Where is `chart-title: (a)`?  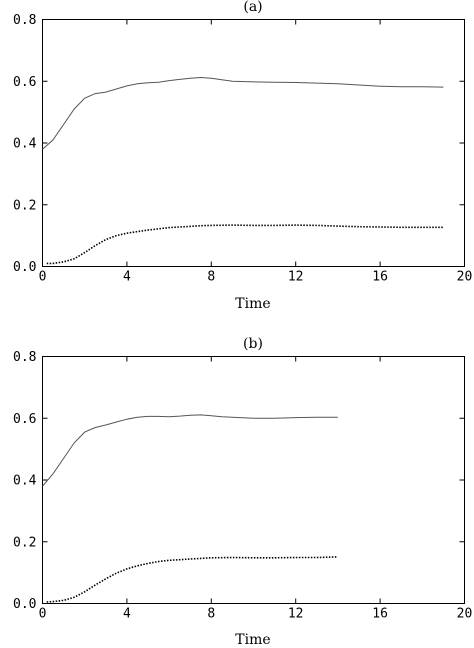
chart-title: (a) is located at coordinates (252, 7).